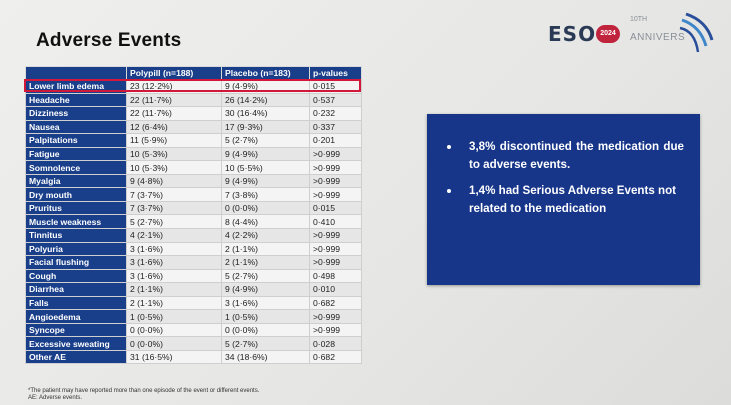  Describe the element at coordinates (193, 194) in the screenshot. I see `table-row: Dry mouth 7 (3·7%) 7 (3·8%) >0·999` at that location.